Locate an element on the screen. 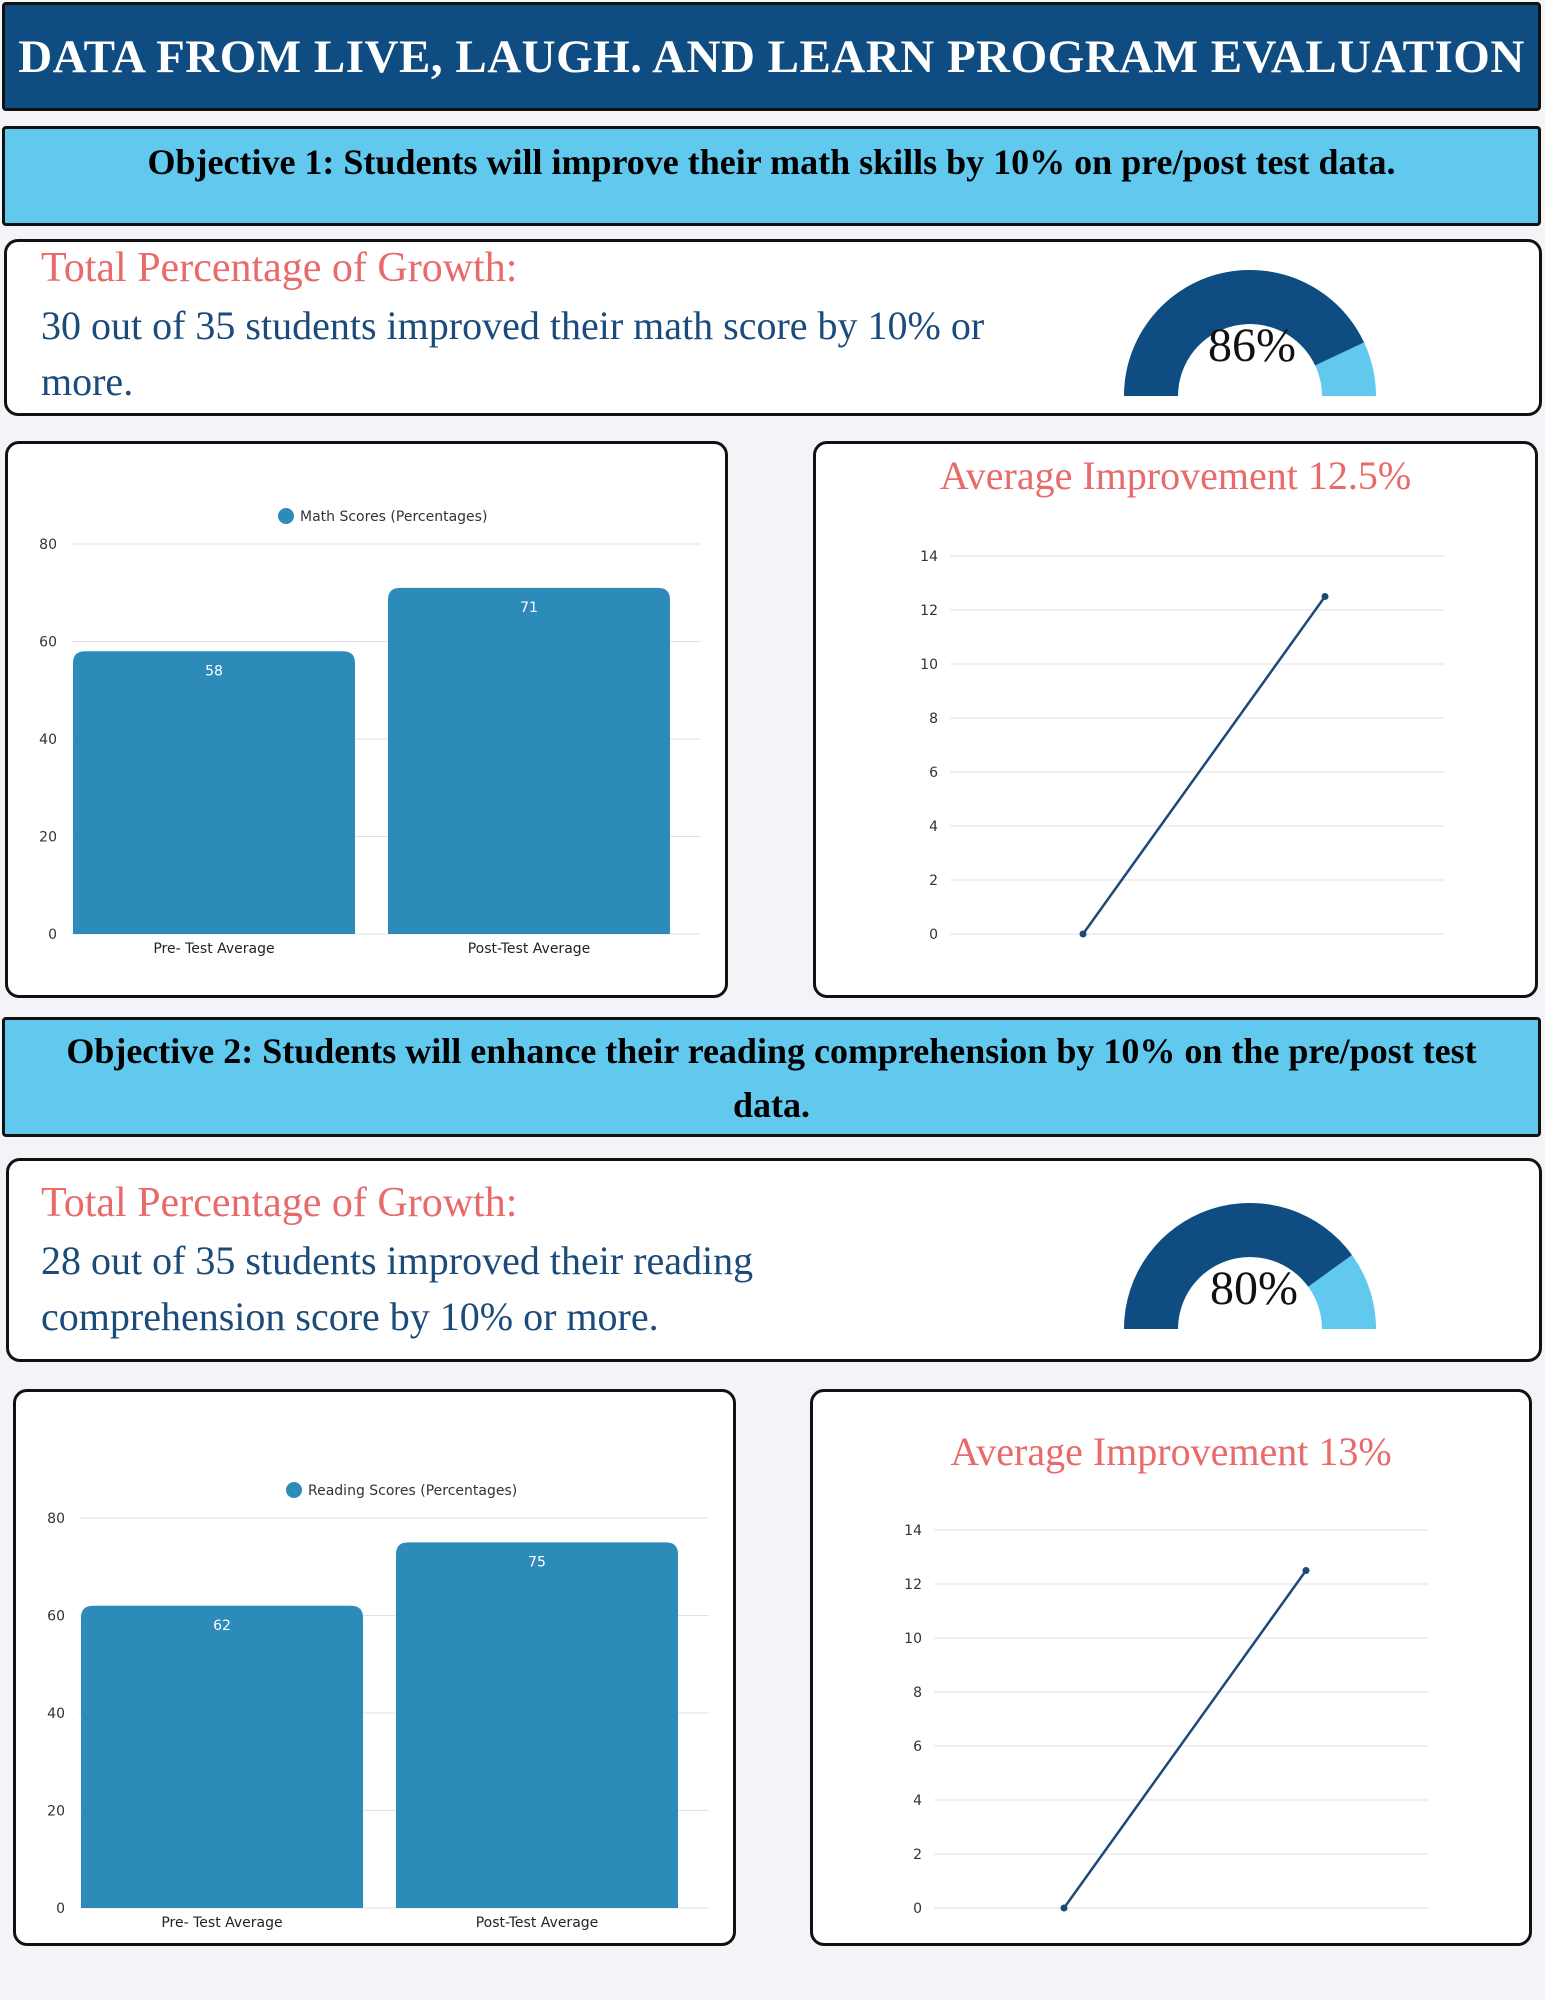 The image size is (1545, 2000). avg-improvement-title-2: Average Improvement 13% is located at coordinates (1171, 1451).